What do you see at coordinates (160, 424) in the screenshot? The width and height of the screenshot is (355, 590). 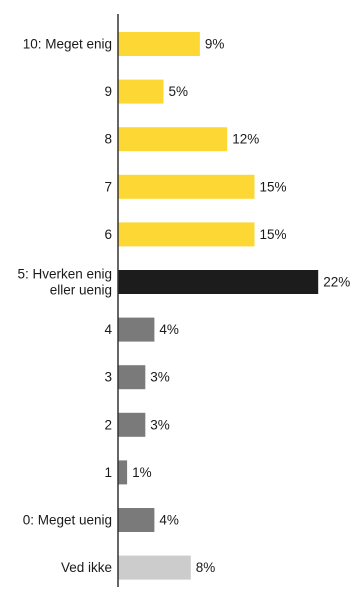 I see `value-label-8: 3%` at bounding box center [160, 424].